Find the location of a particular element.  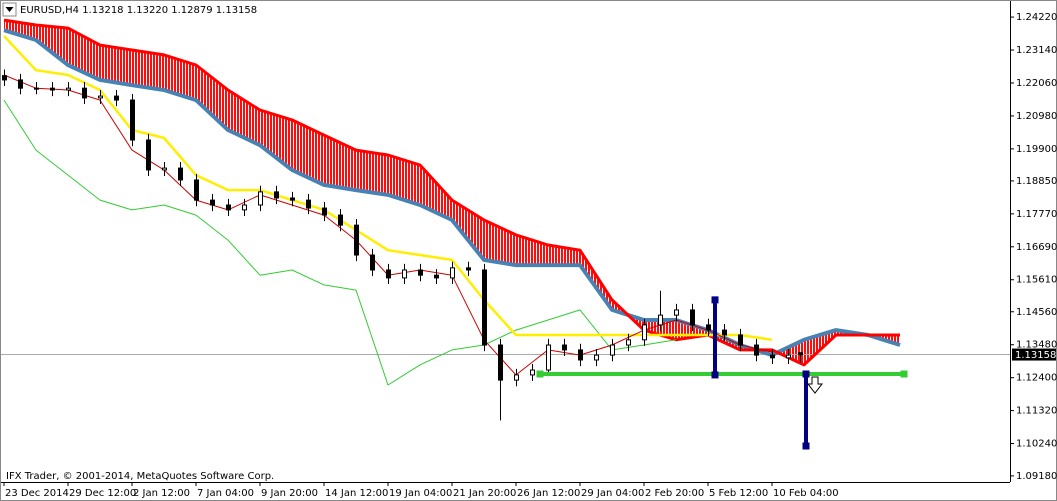

x-tick-label: 9 Jan 20:00 is located at coordinates (289, 493).